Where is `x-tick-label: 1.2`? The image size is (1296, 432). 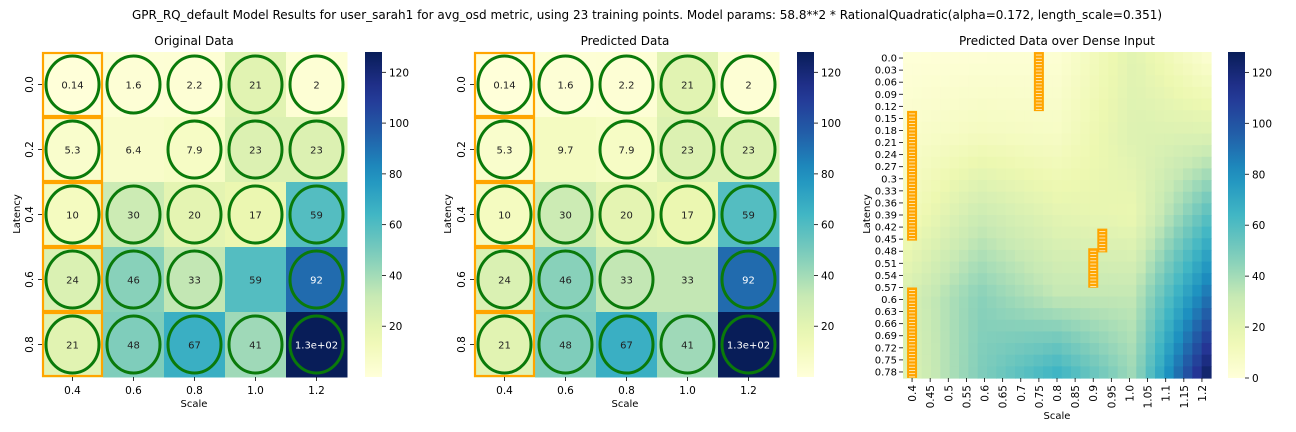 x-tick-label: 1.2 is located at coordinates (748, 391).